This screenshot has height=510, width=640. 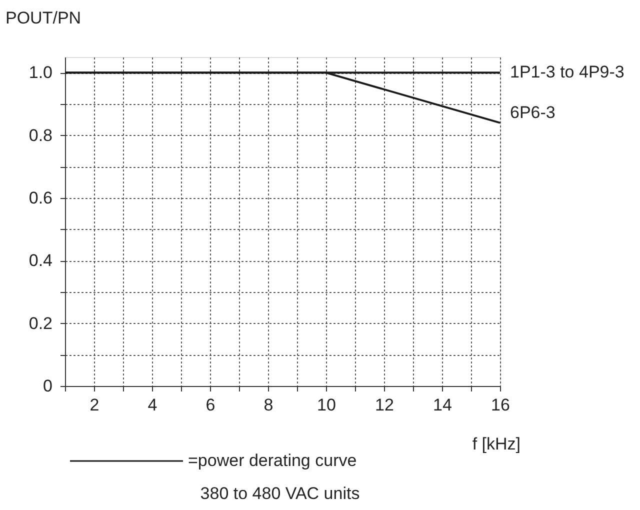 I want to click on x-tick-label: 12, so click(x=384, y=405).